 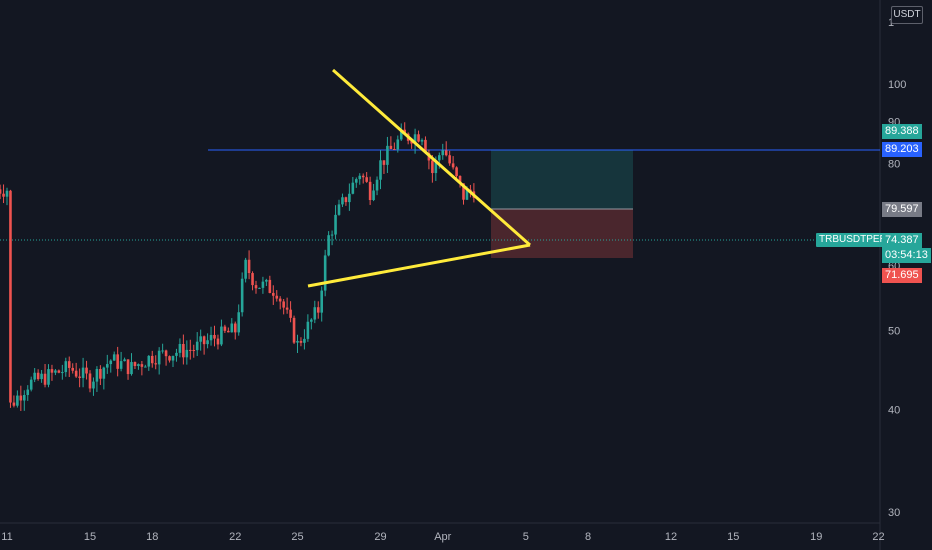 What do you see at coordinates (907, 15) in the screenshot?
I see `currency-badge: USDT` at bounding box center [907, 15].